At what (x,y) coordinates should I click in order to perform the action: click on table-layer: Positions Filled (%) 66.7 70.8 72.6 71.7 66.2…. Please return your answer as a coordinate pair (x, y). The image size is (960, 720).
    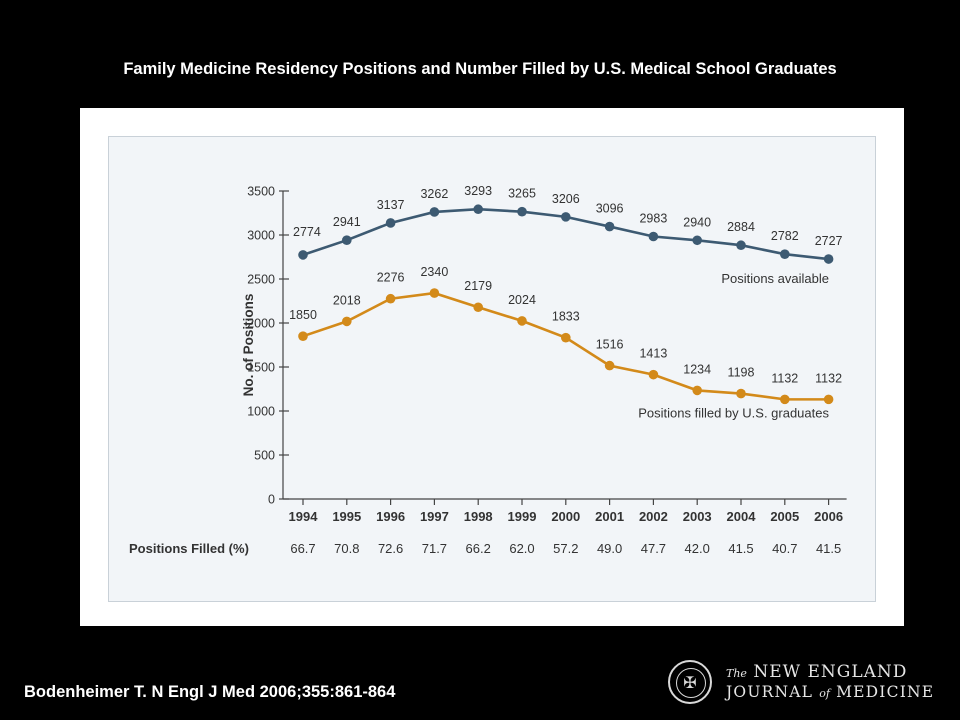
    Looking at the image, I should click on (485, 548).